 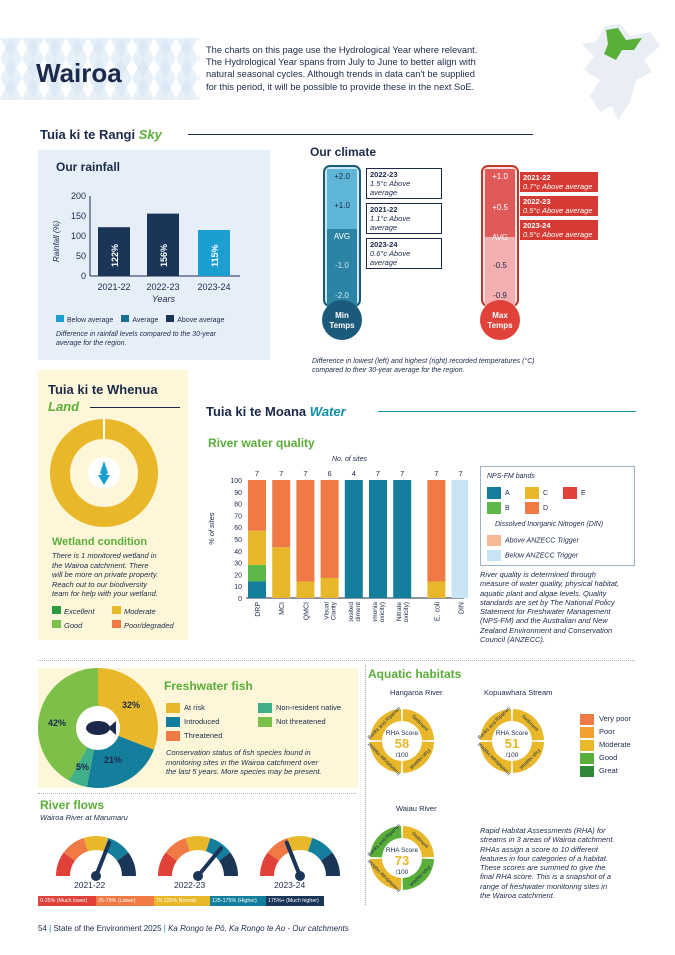 I want to click on svg-text: 32%, so click(x=131, y=705).